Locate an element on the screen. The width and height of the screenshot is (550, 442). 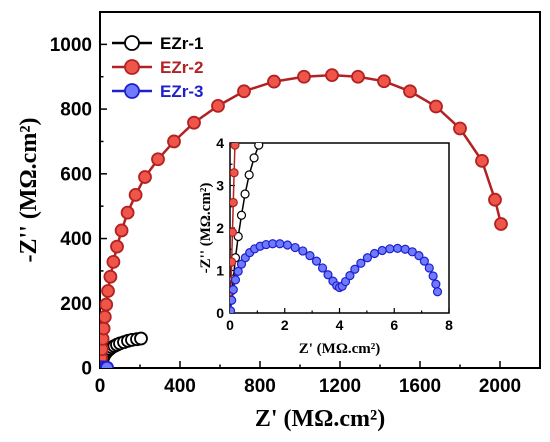
main-y-tick-label: 0 is located at coordinates (86, 369).